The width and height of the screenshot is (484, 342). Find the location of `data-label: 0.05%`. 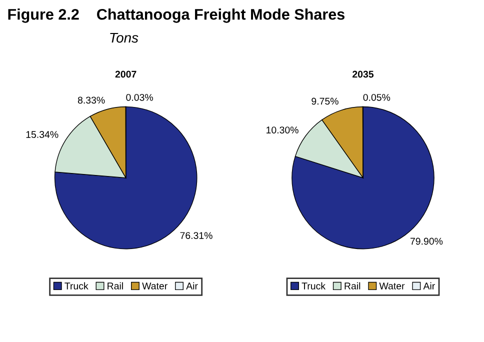

data-label: 0.05% is located at coordinates (376, 97).